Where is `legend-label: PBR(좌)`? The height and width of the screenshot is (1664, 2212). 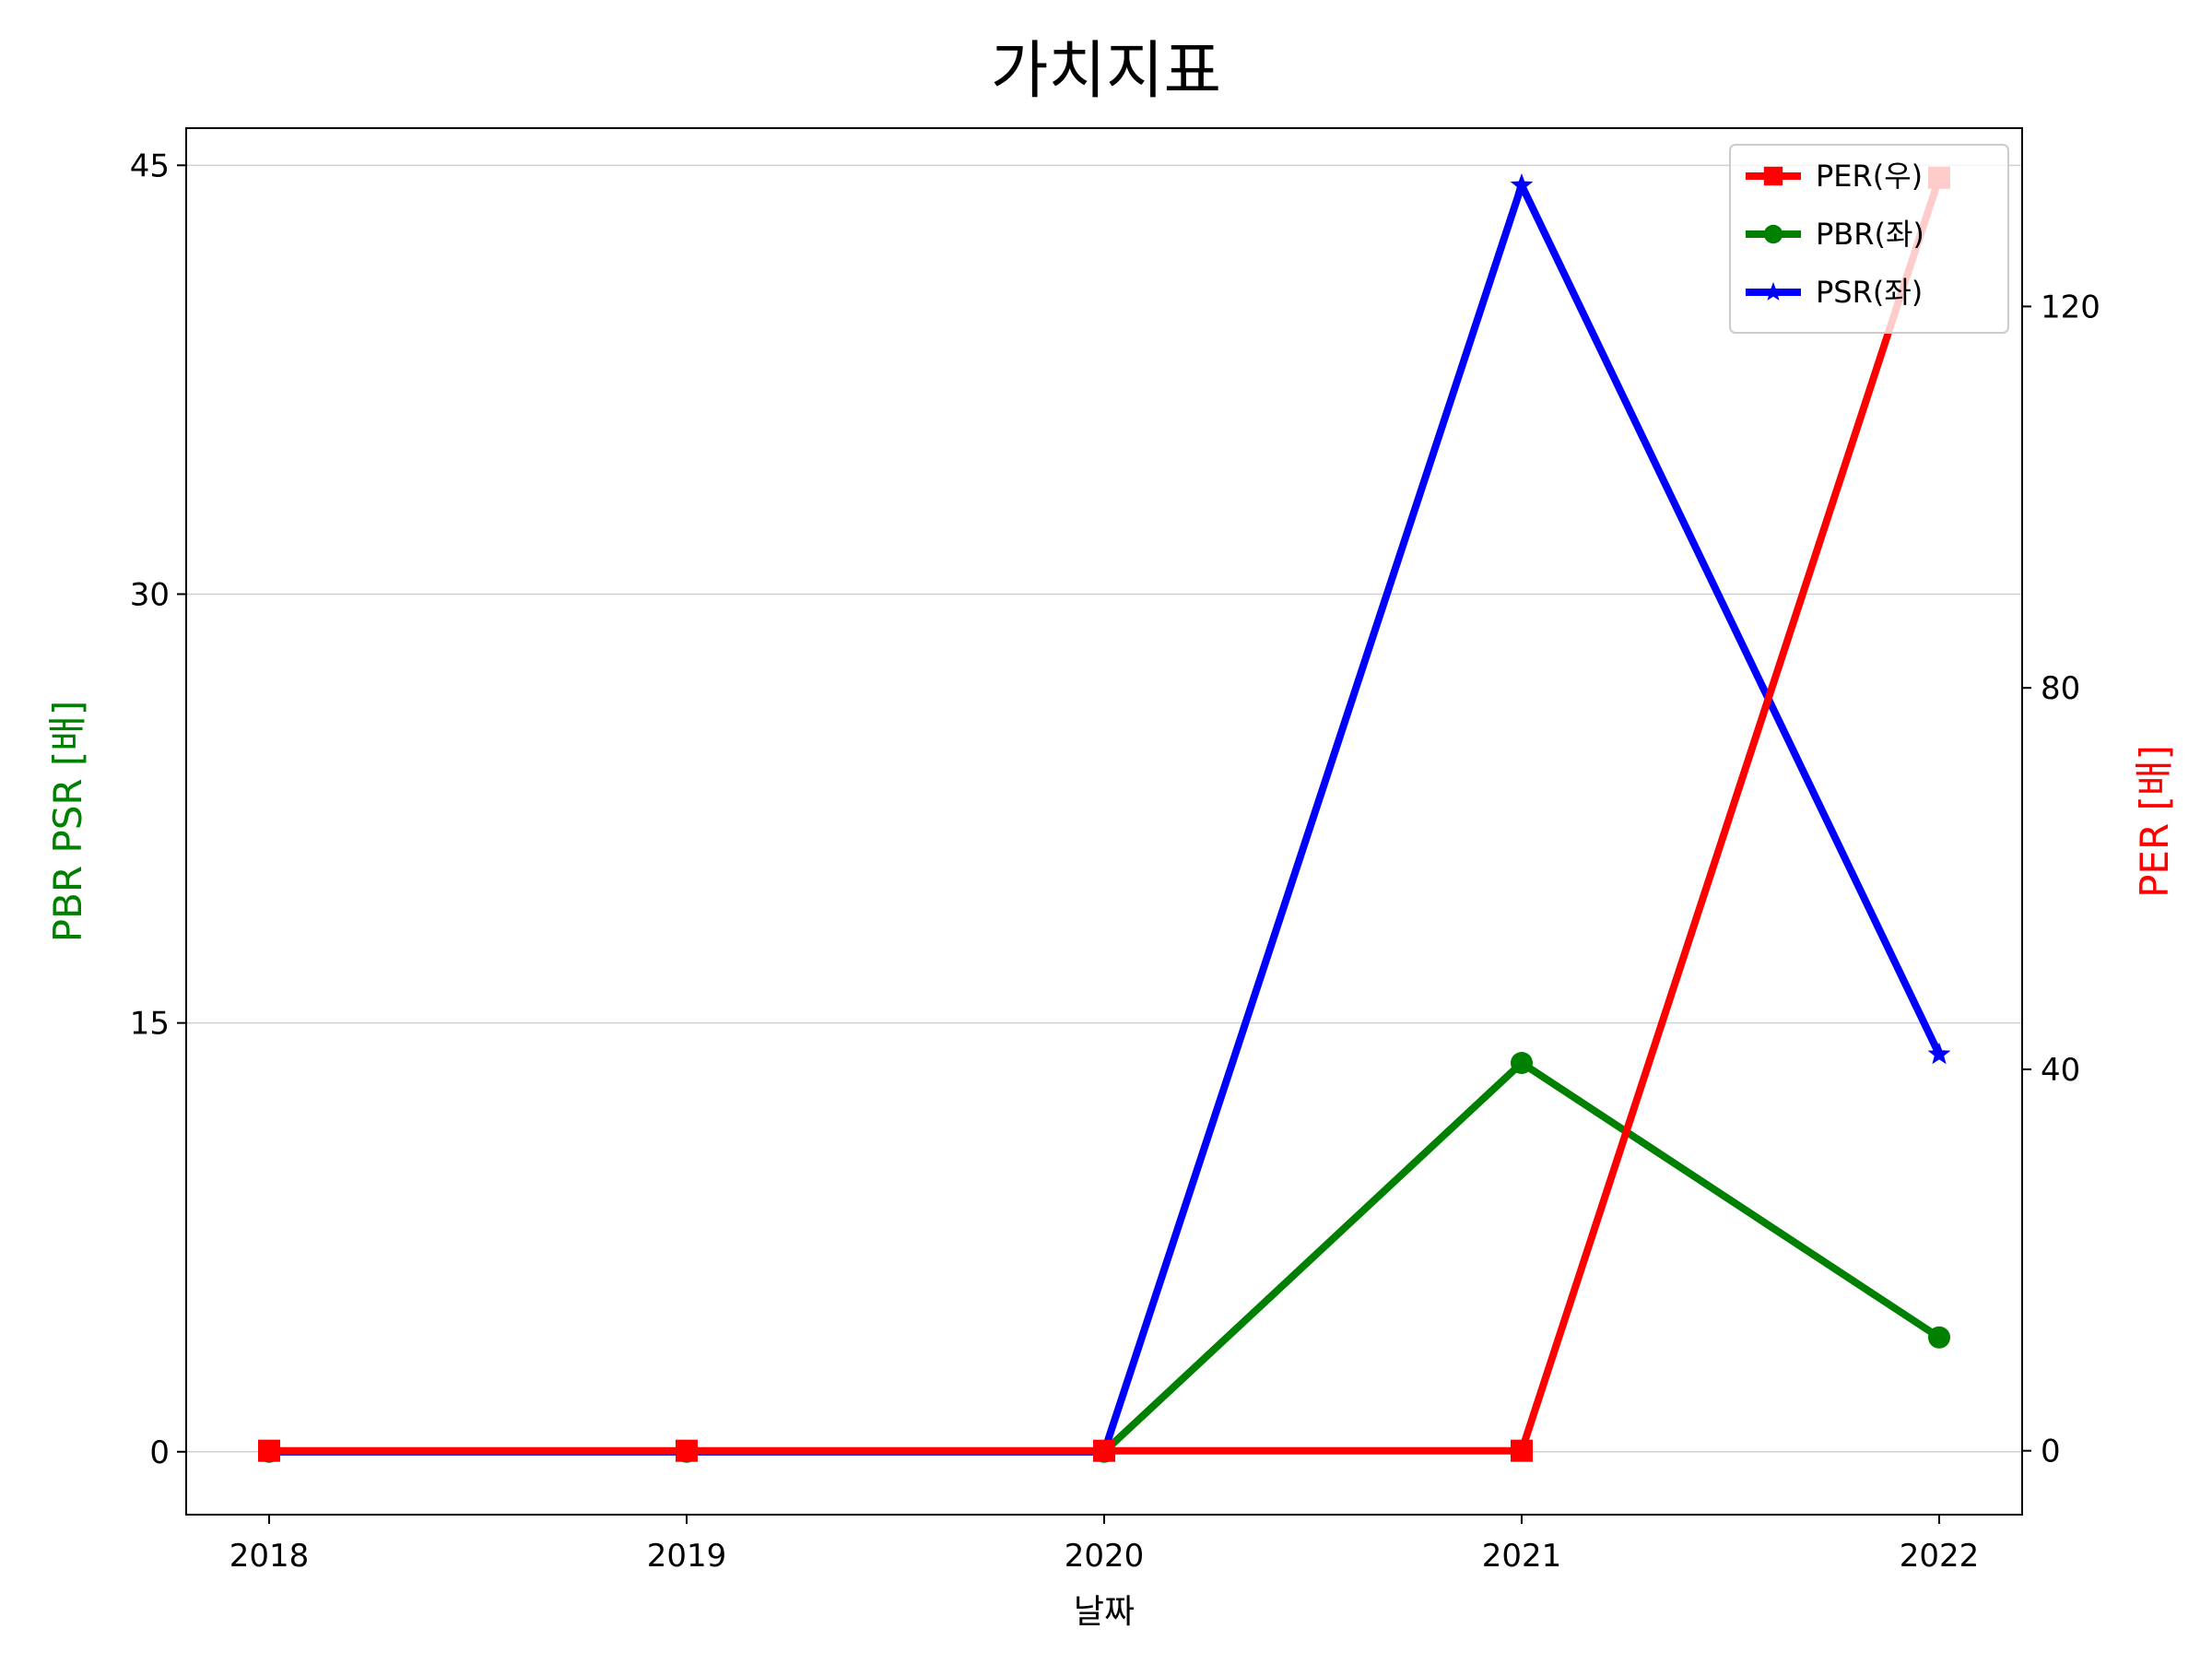
legend-label: PBR(좌) is located at coordinates (1870, 234).